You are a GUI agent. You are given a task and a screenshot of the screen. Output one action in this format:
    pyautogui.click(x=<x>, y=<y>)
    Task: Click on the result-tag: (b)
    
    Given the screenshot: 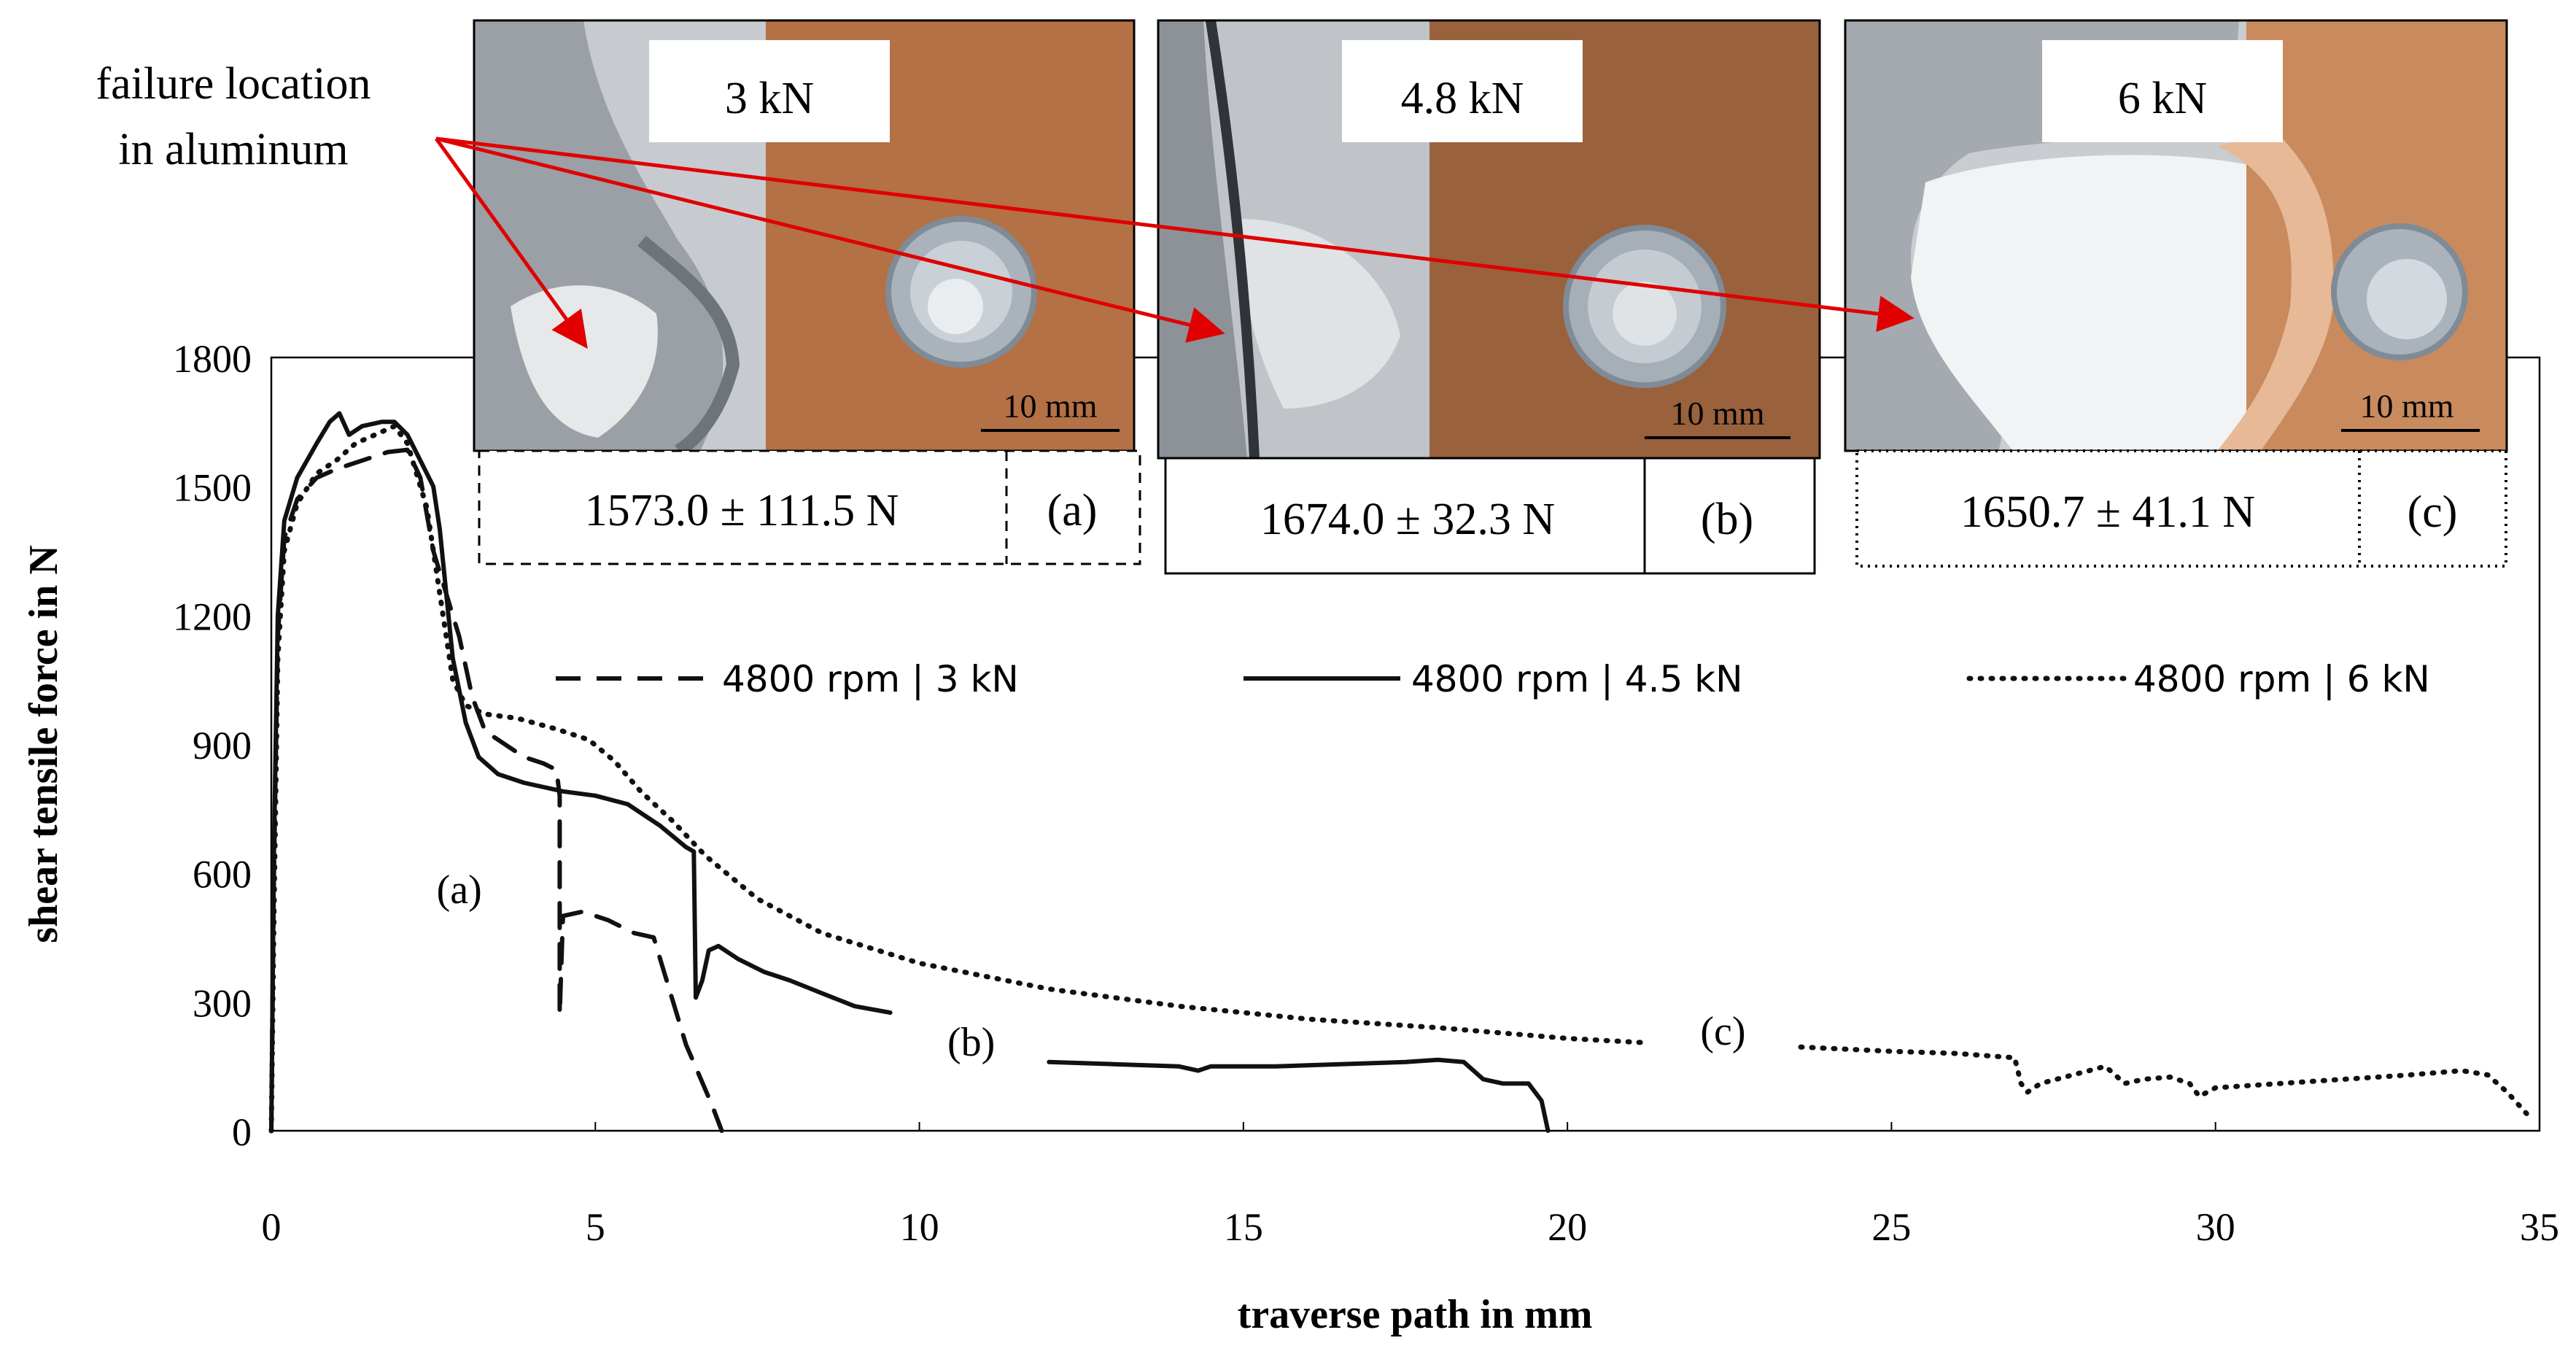 What is the action you would take?
    pyautogui.click(x=1727, y=519)
    